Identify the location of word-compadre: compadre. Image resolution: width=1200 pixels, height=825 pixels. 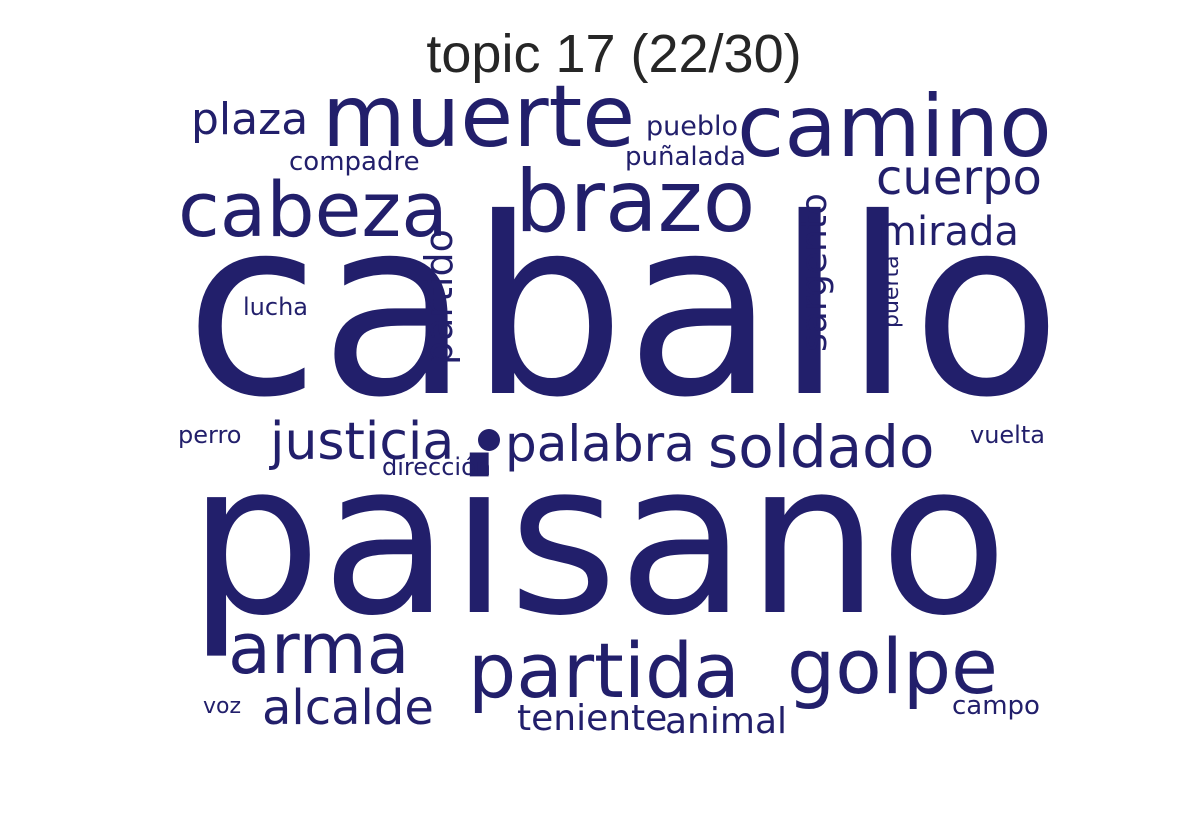
(354, 162).